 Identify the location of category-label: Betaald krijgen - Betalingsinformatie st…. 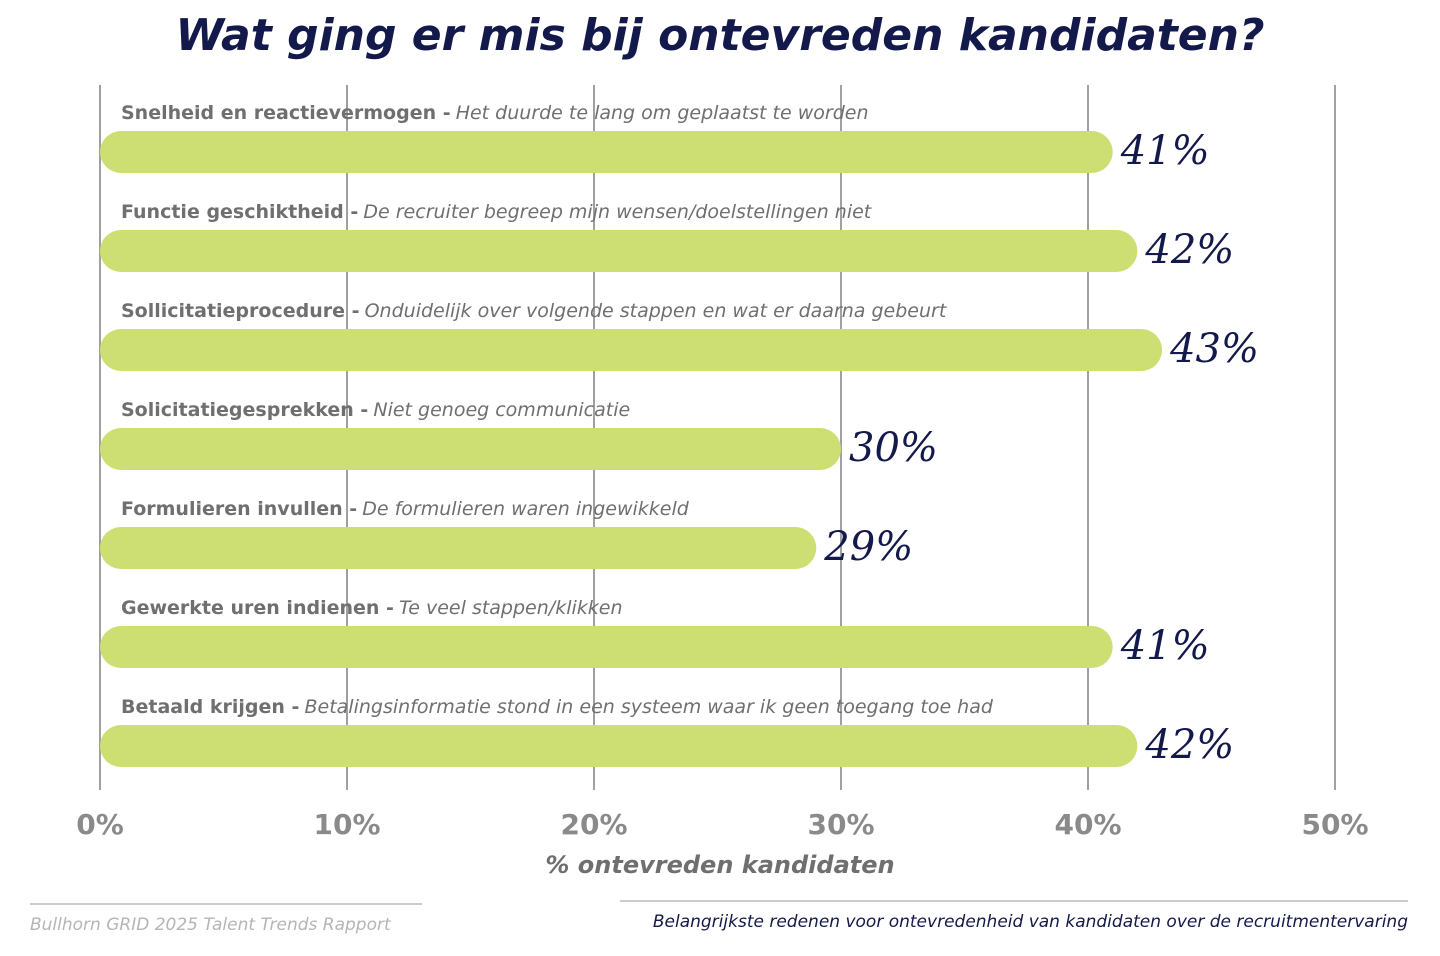
(557, 707).